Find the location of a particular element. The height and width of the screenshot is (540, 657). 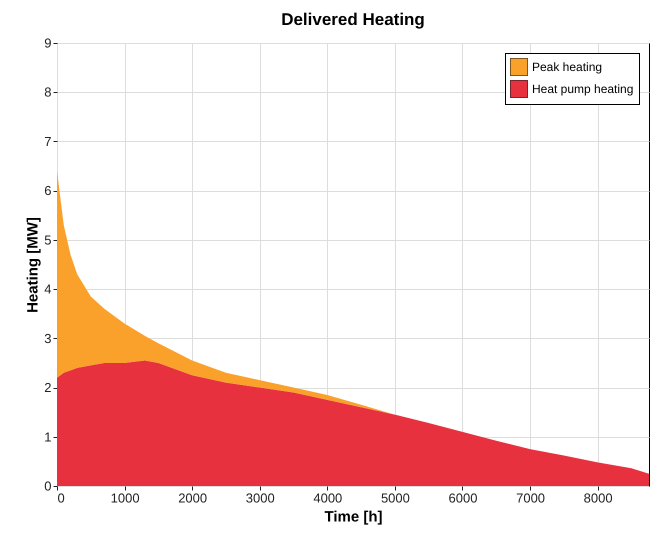

x-tick-label: 0 is located at coordinates (61, 498).